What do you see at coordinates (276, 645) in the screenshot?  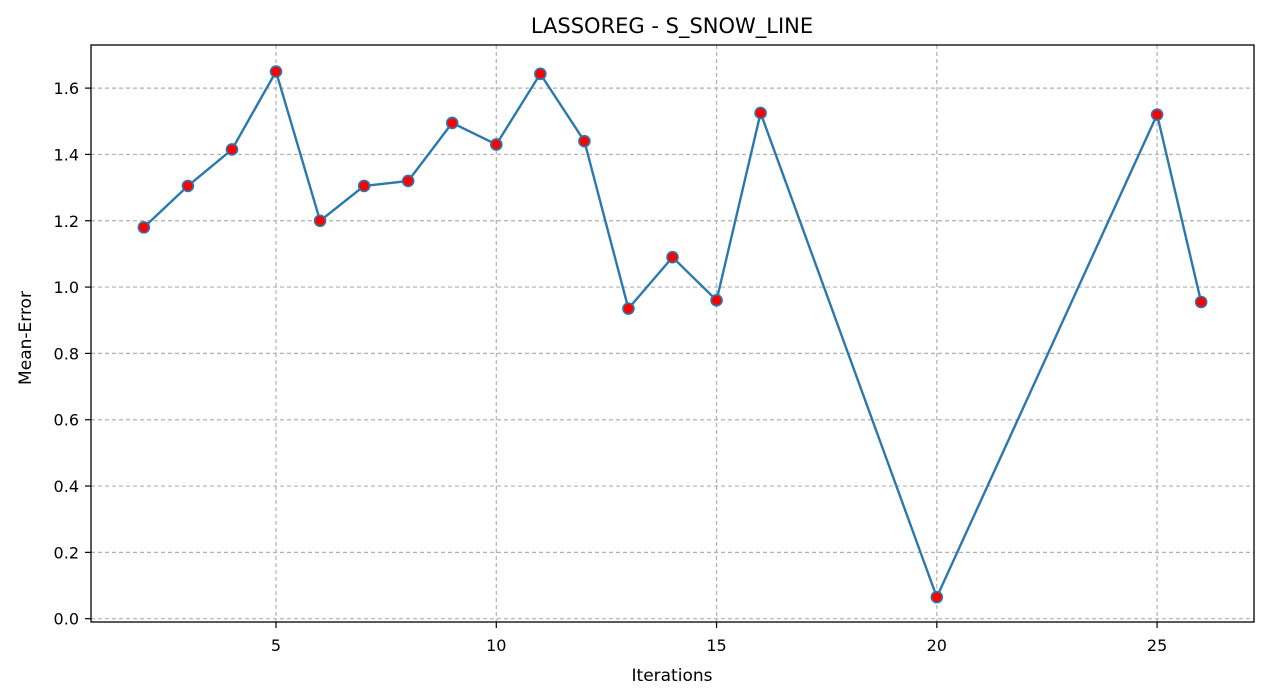 I see `x-tick-label: 5` at bounding box center [276, 645].